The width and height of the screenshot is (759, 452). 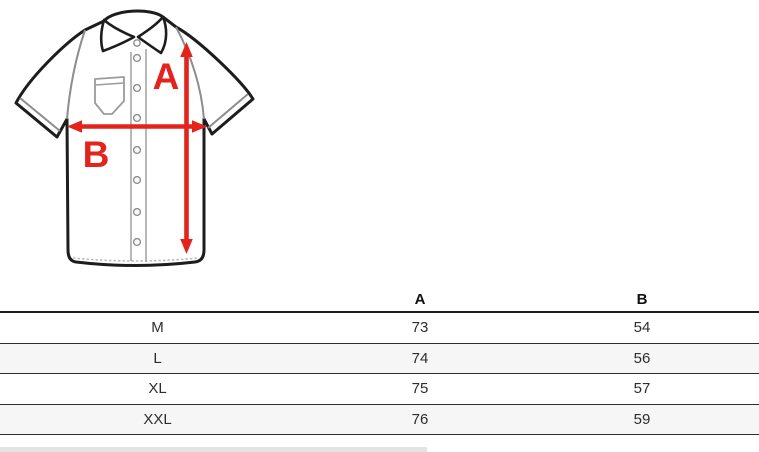 I want to click on collar-left-wing, so click(x=117, y=35).